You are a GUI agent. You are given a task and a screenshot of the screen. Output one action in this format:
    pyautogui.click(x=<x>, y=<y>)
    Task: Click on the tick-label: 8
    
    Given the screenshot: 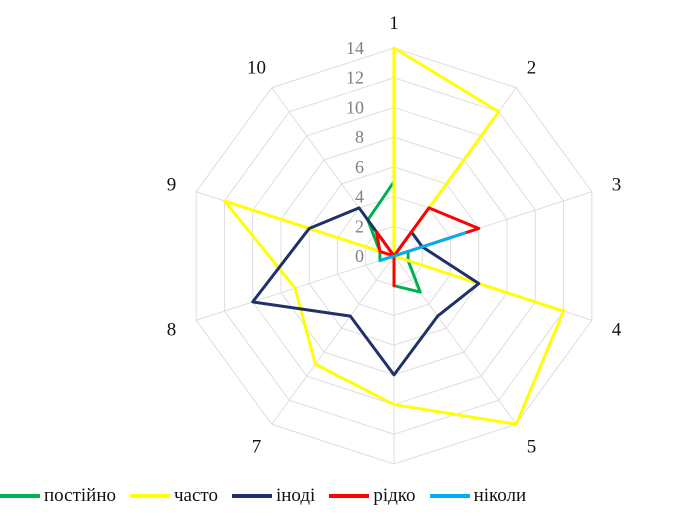 What is the action you would take?
    pyautogui.click(x=359, y=137)
    